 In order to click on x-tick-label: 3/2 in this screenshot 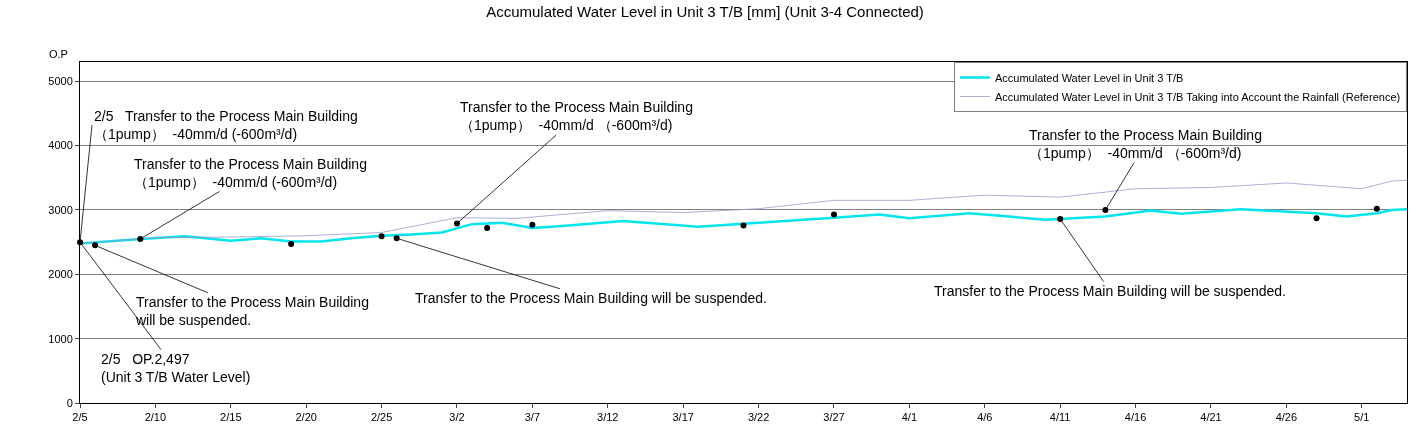, I will do `click(457, 417)`.